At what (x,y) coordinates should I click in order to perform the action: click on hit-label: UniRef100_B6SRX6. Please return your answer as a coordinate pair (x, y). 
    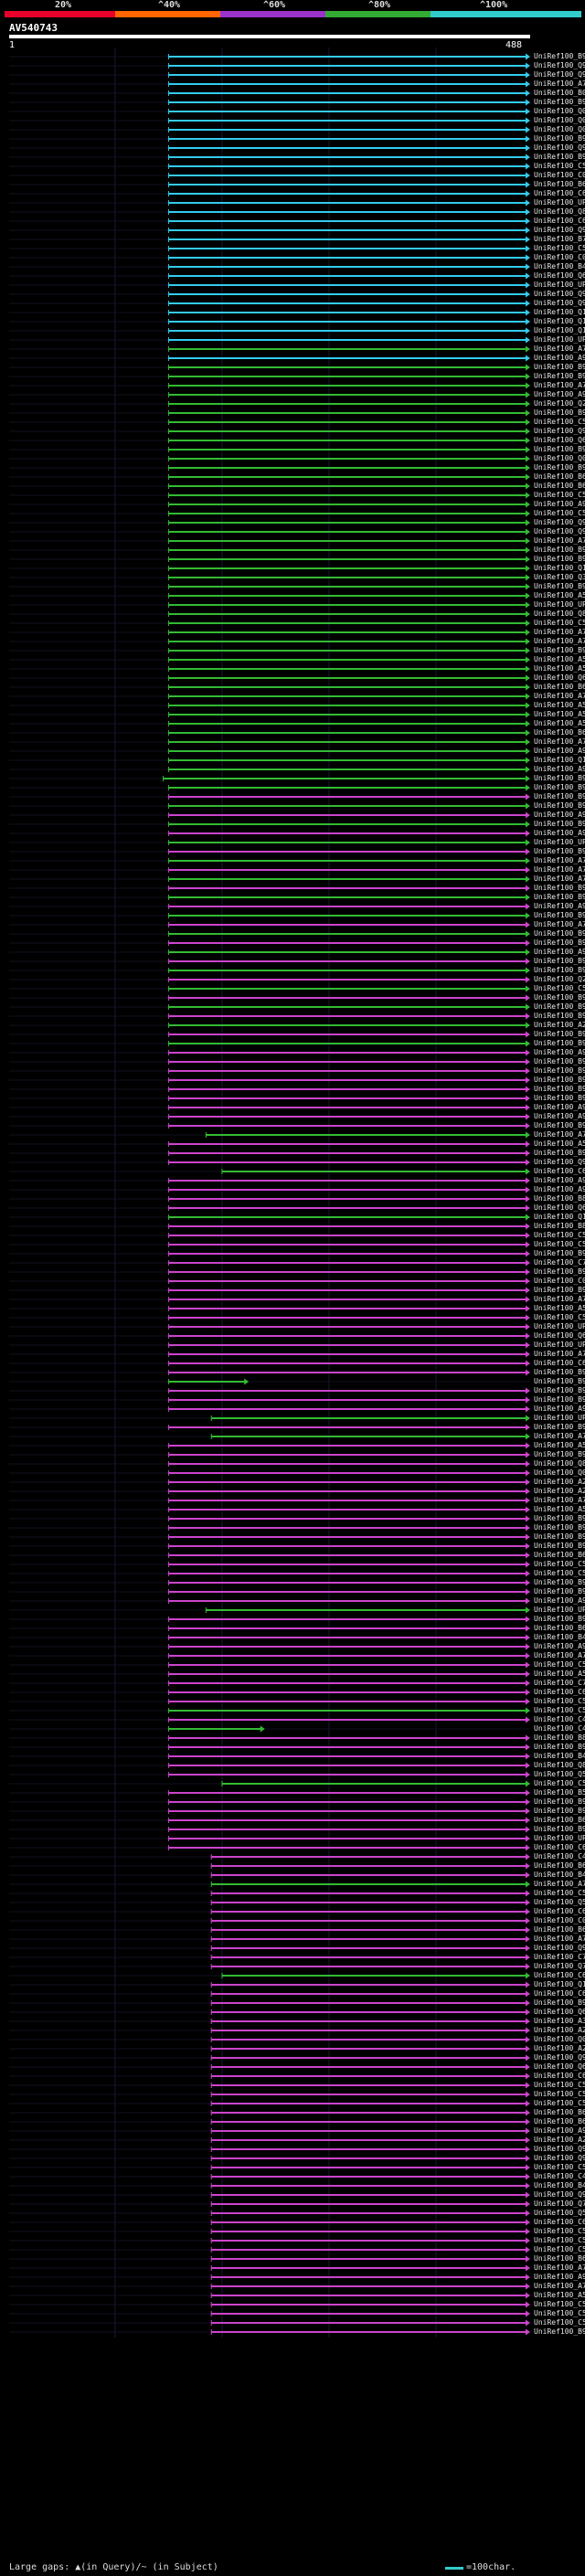
    Looking at the image, I should click on (560, 2258).